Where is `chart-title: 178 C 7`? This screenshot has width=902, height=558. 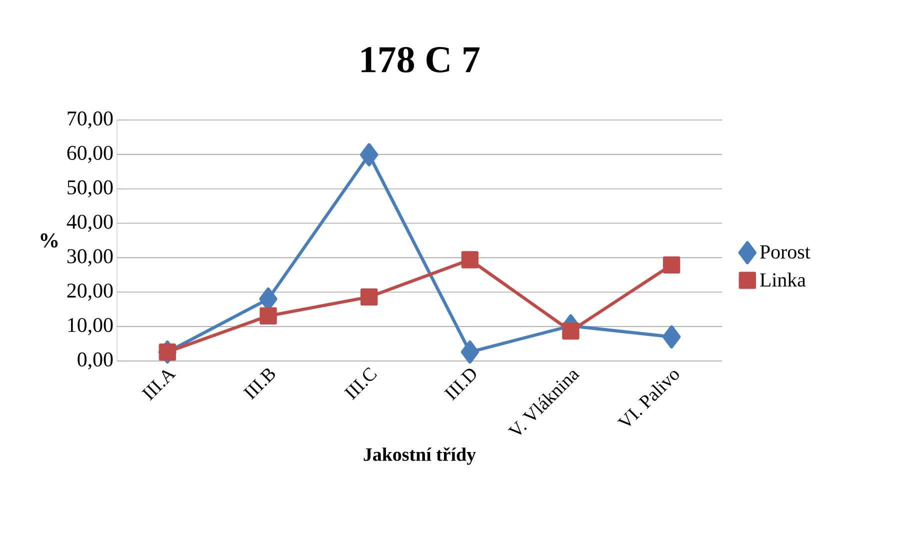
chart-title: 178 C 7 is located at coordinates (421, 59).